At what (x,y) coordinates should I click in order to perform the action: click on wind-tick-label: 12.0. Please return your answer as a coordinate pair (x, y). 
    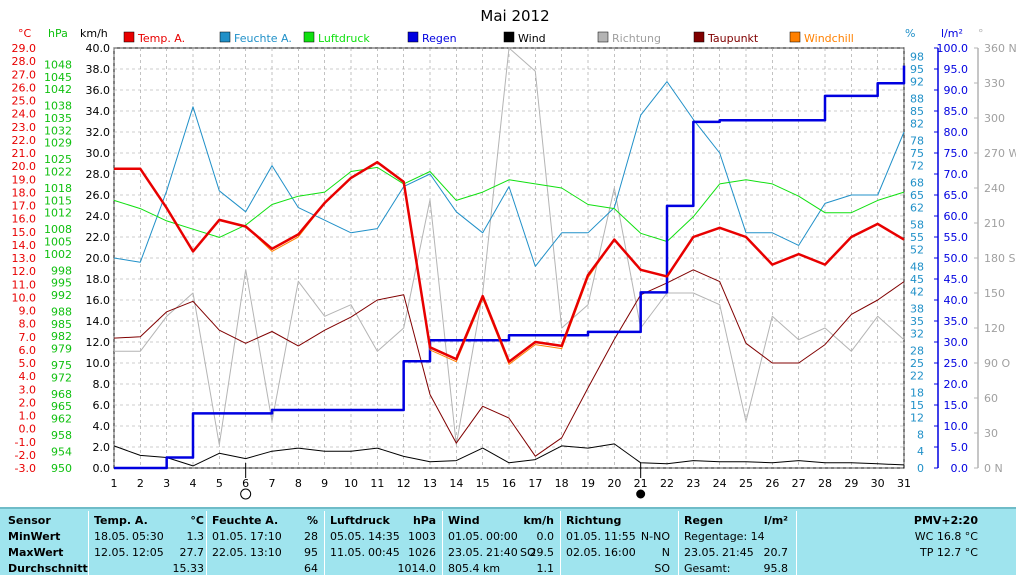
    Looking at the image, I should click on (98, 342).